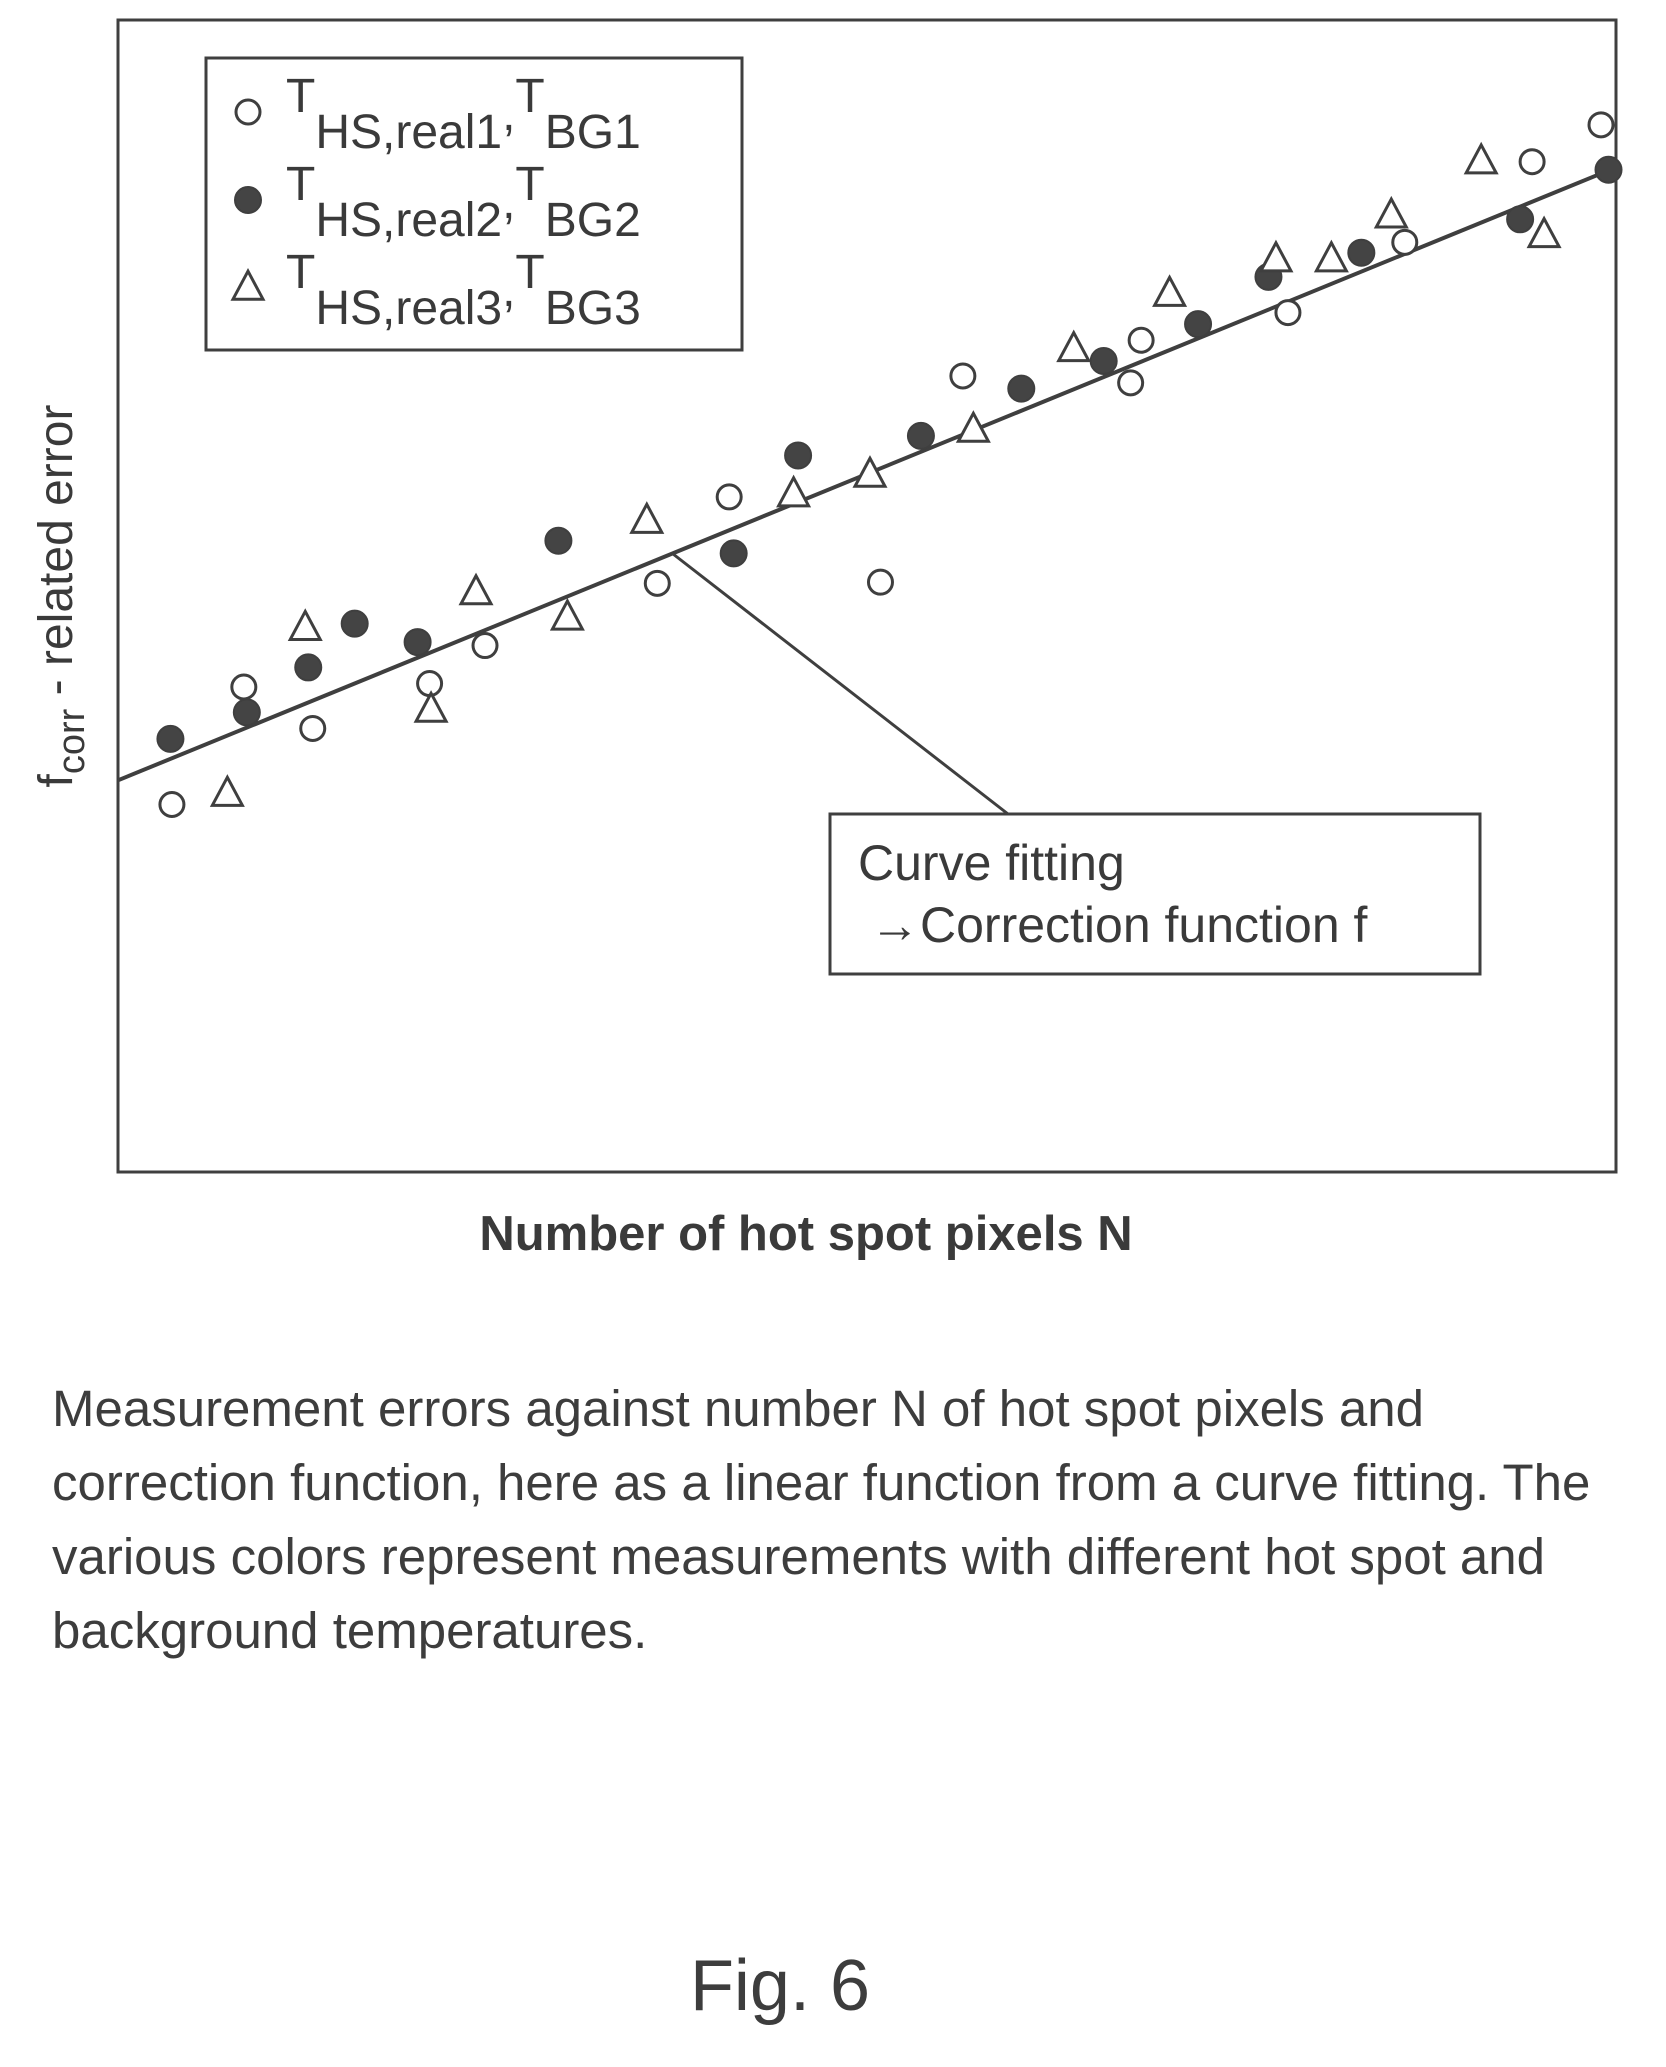 Image resolution: width=1666 pixels, height=2067 pixels. What do you see at coordinates (56, 780) in the screenshot?
I see `y-axis-label-main: f` at bounding box center [56, 780].